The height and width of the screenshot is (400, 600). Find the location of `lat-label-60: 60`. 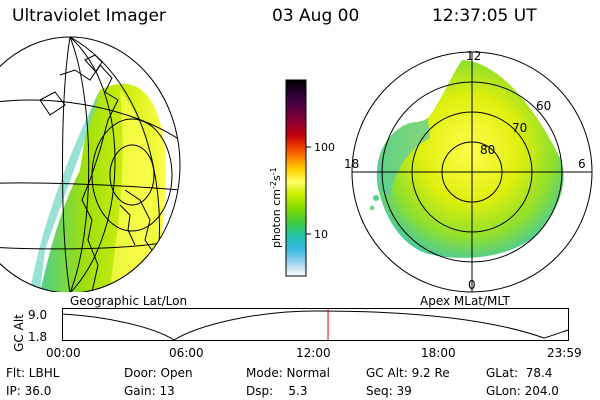

lat-label-60: 60 is located at coordinates (543, 106).